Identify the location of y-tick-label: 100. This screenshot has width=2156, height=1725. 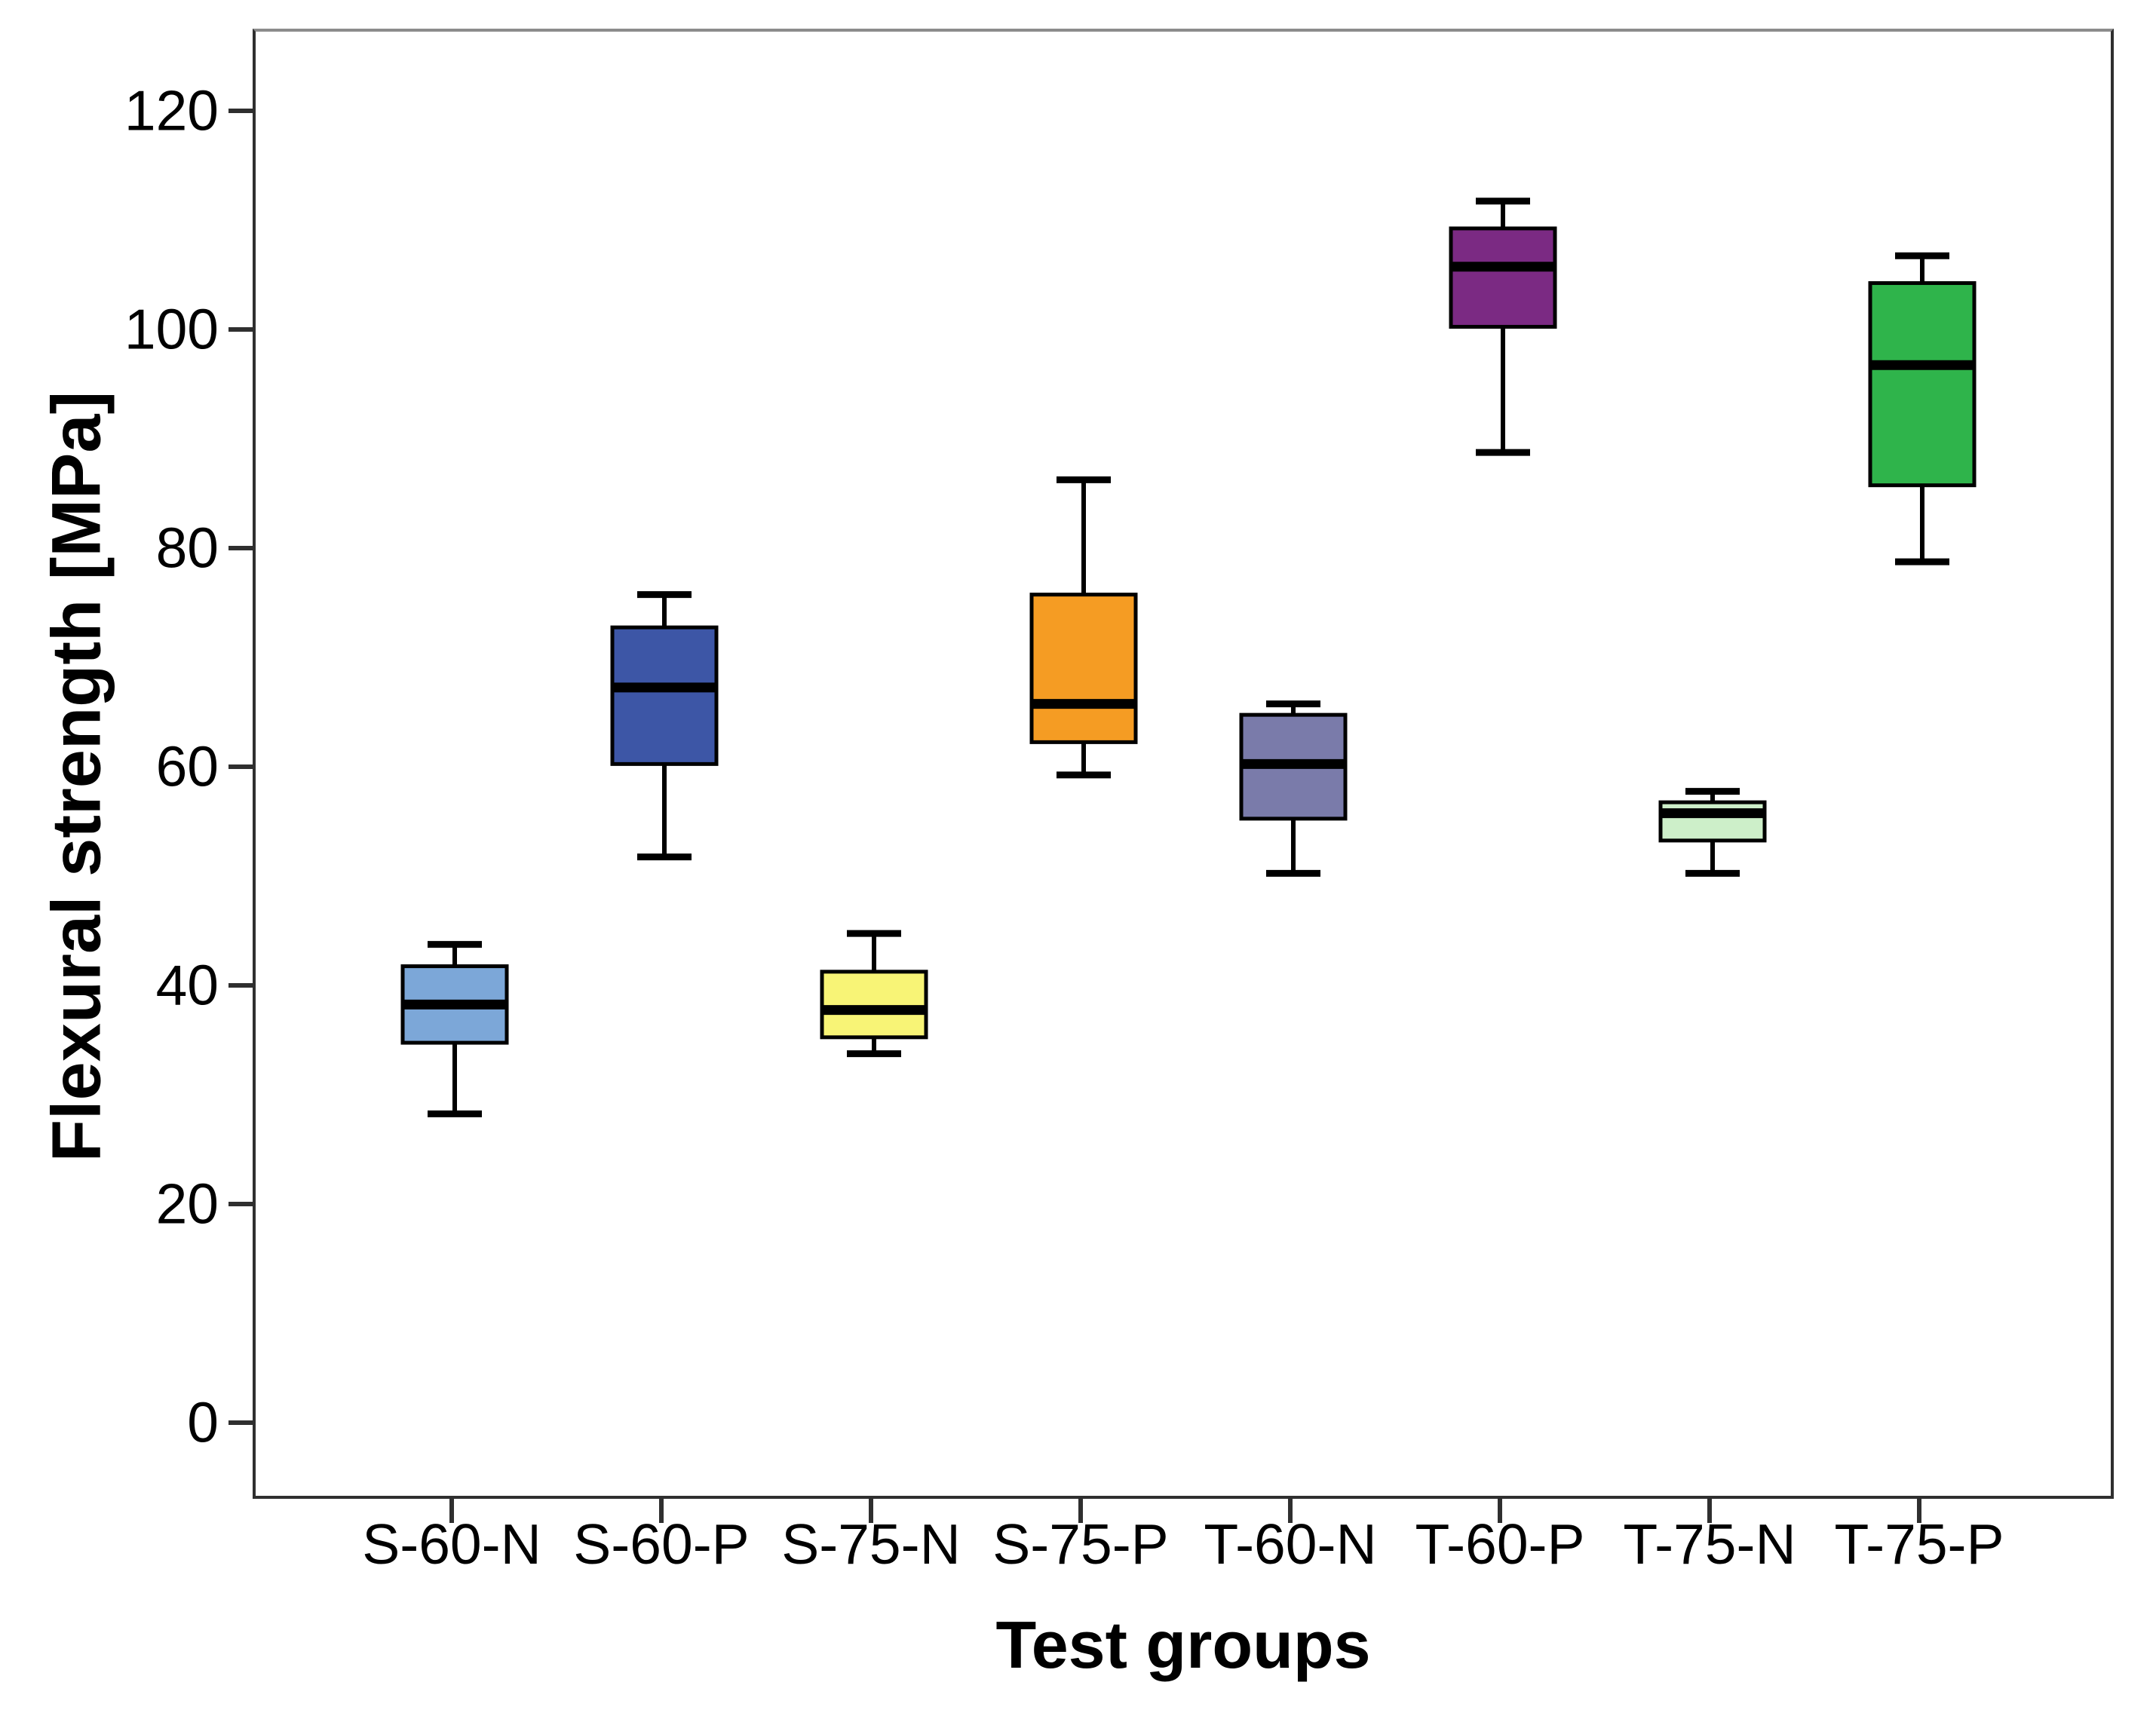
(172, 329).